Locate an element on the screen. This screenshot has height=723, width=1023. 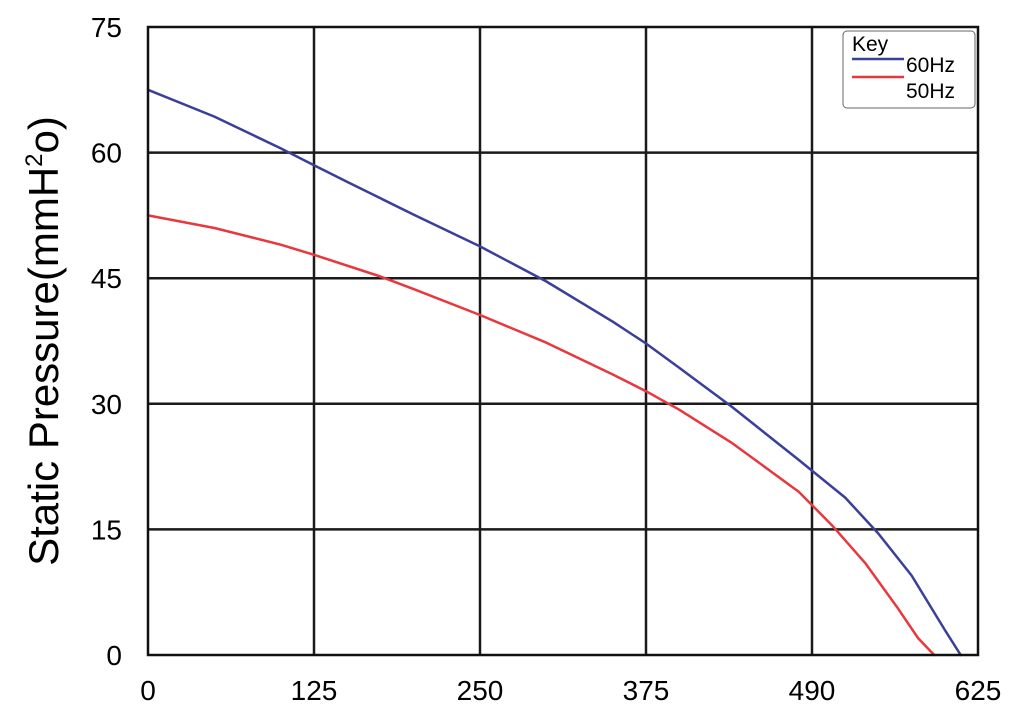
y-tick-labels: 0 15 30 45 60 75 is located at coordinates (106, 341).